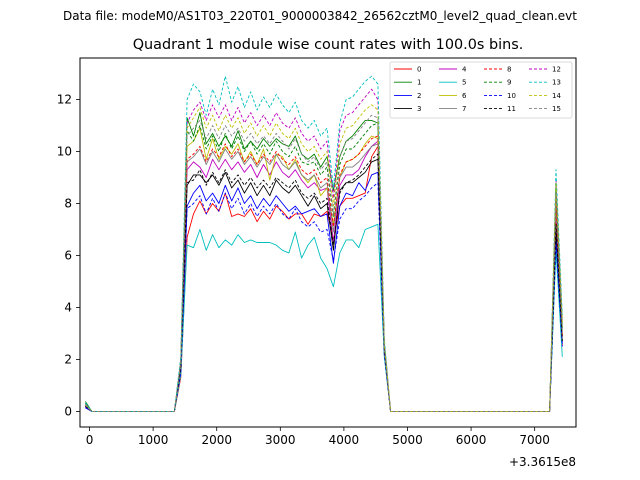 Image resolution: width=640 pixels, height=480 pixels. What do you see at coordinates (511, 109) in the screenshot?
I see `legend-label-11: 11` at bounding box center [511, 109].